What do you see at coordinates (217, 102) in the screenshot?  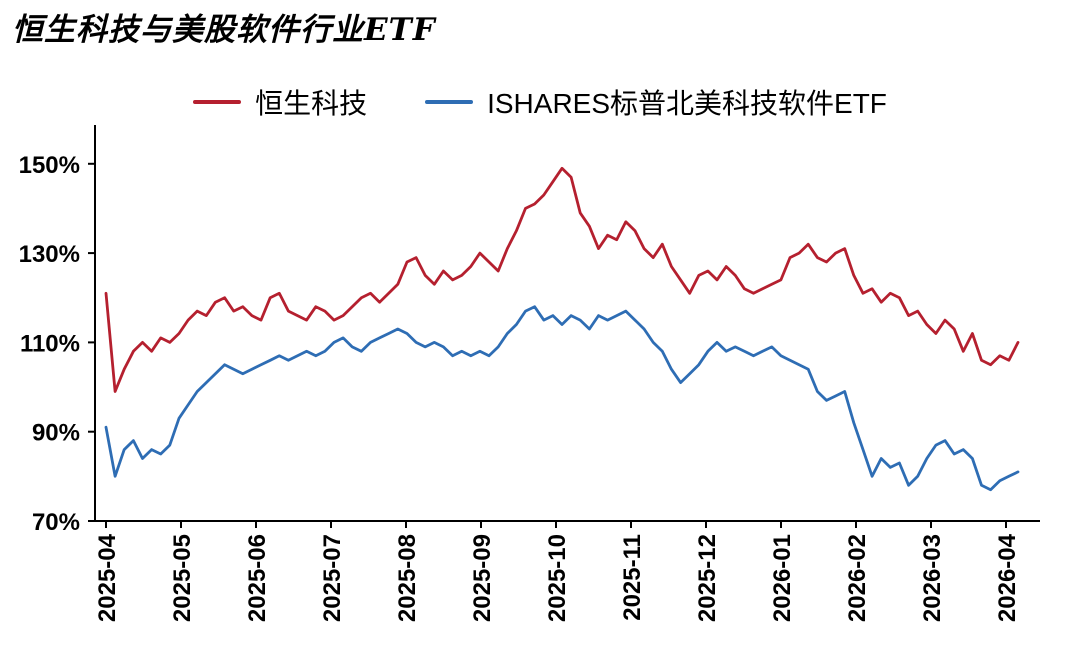 I see `red-line-swatch` at bounding box center [217, 102].